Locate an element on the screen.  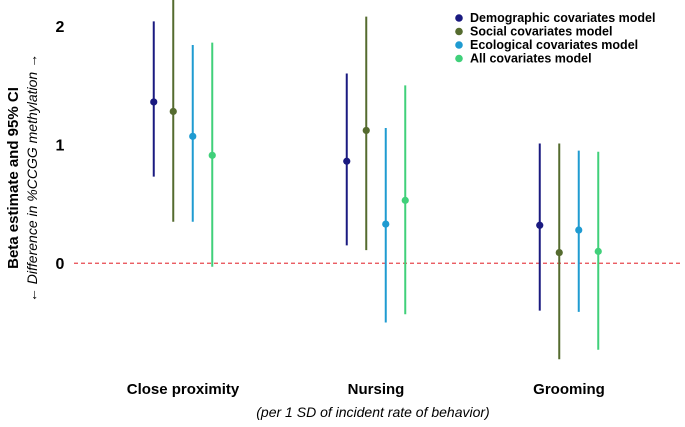
y-tick-label: 2 is located at coordinates (60, 27).